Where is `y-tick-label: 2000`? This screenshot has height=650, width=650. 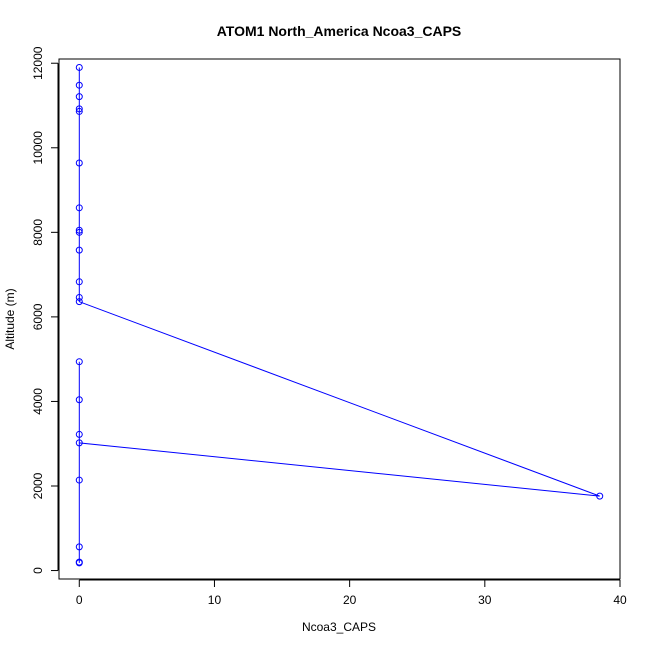
y-tick-label: 2000 is located at coordinates (38, 485).